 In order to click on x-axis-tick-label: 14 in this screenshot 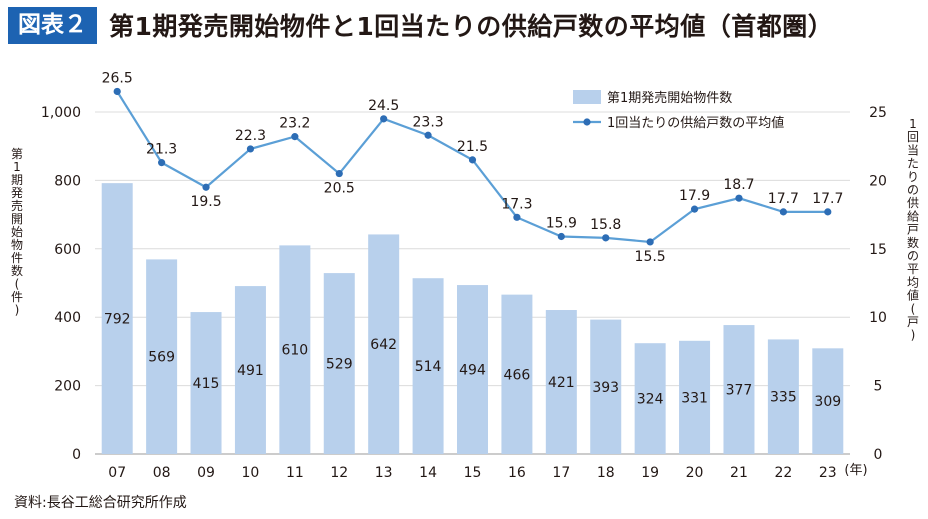, I will do `click(428, 473)`.